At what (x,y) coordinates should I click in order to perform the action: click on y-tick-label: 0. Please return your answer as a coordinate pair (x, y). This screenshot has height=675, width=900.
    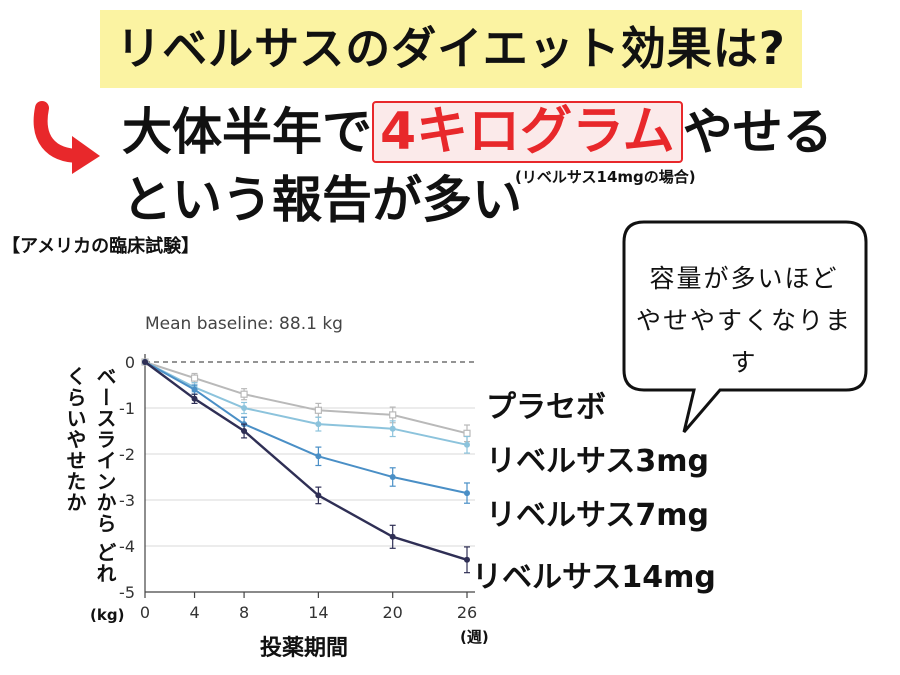
    Looking at the image, I should click on (130, 362).